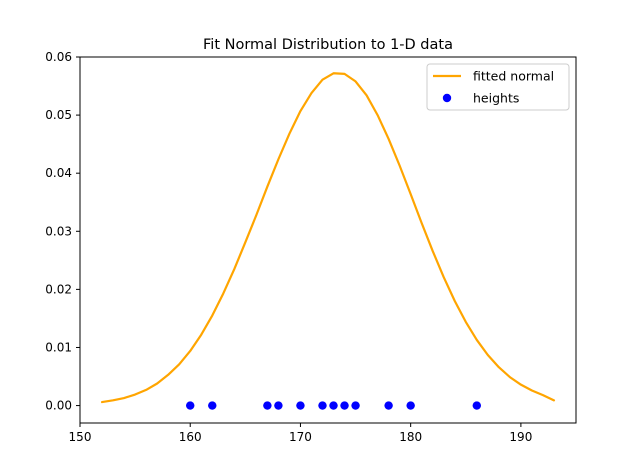  What do you see at coordinates (190, 437) in the screenshot?
I see `x-tick-label: 160` at bounding box center [190, 437].